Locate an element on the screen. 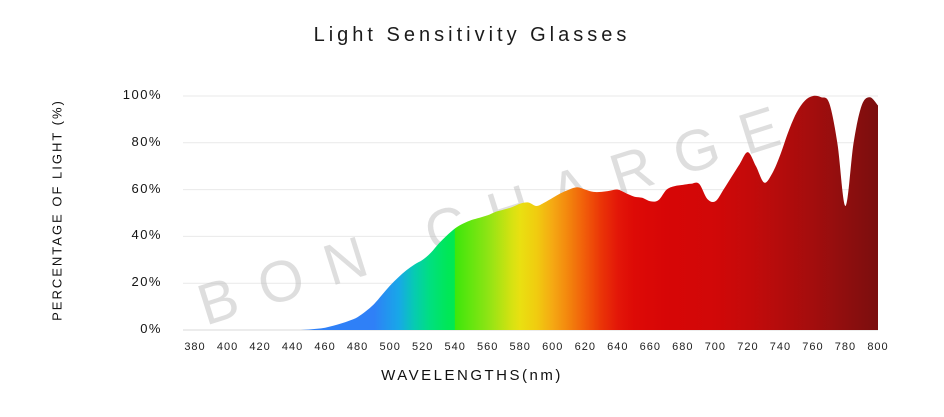 Image resolution: width=944 pixels, height=417 pixels. x-tick-label: 380 is located at coordinates (195, 347).